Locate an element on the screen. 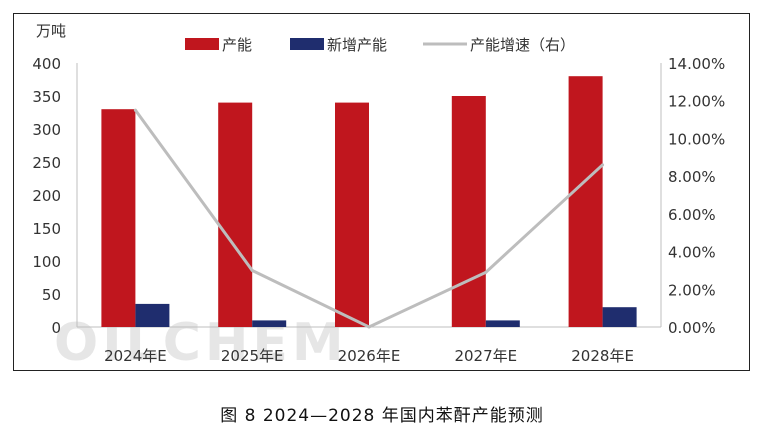  legend-label: 新增产能 is located at coordinates (357, 45).